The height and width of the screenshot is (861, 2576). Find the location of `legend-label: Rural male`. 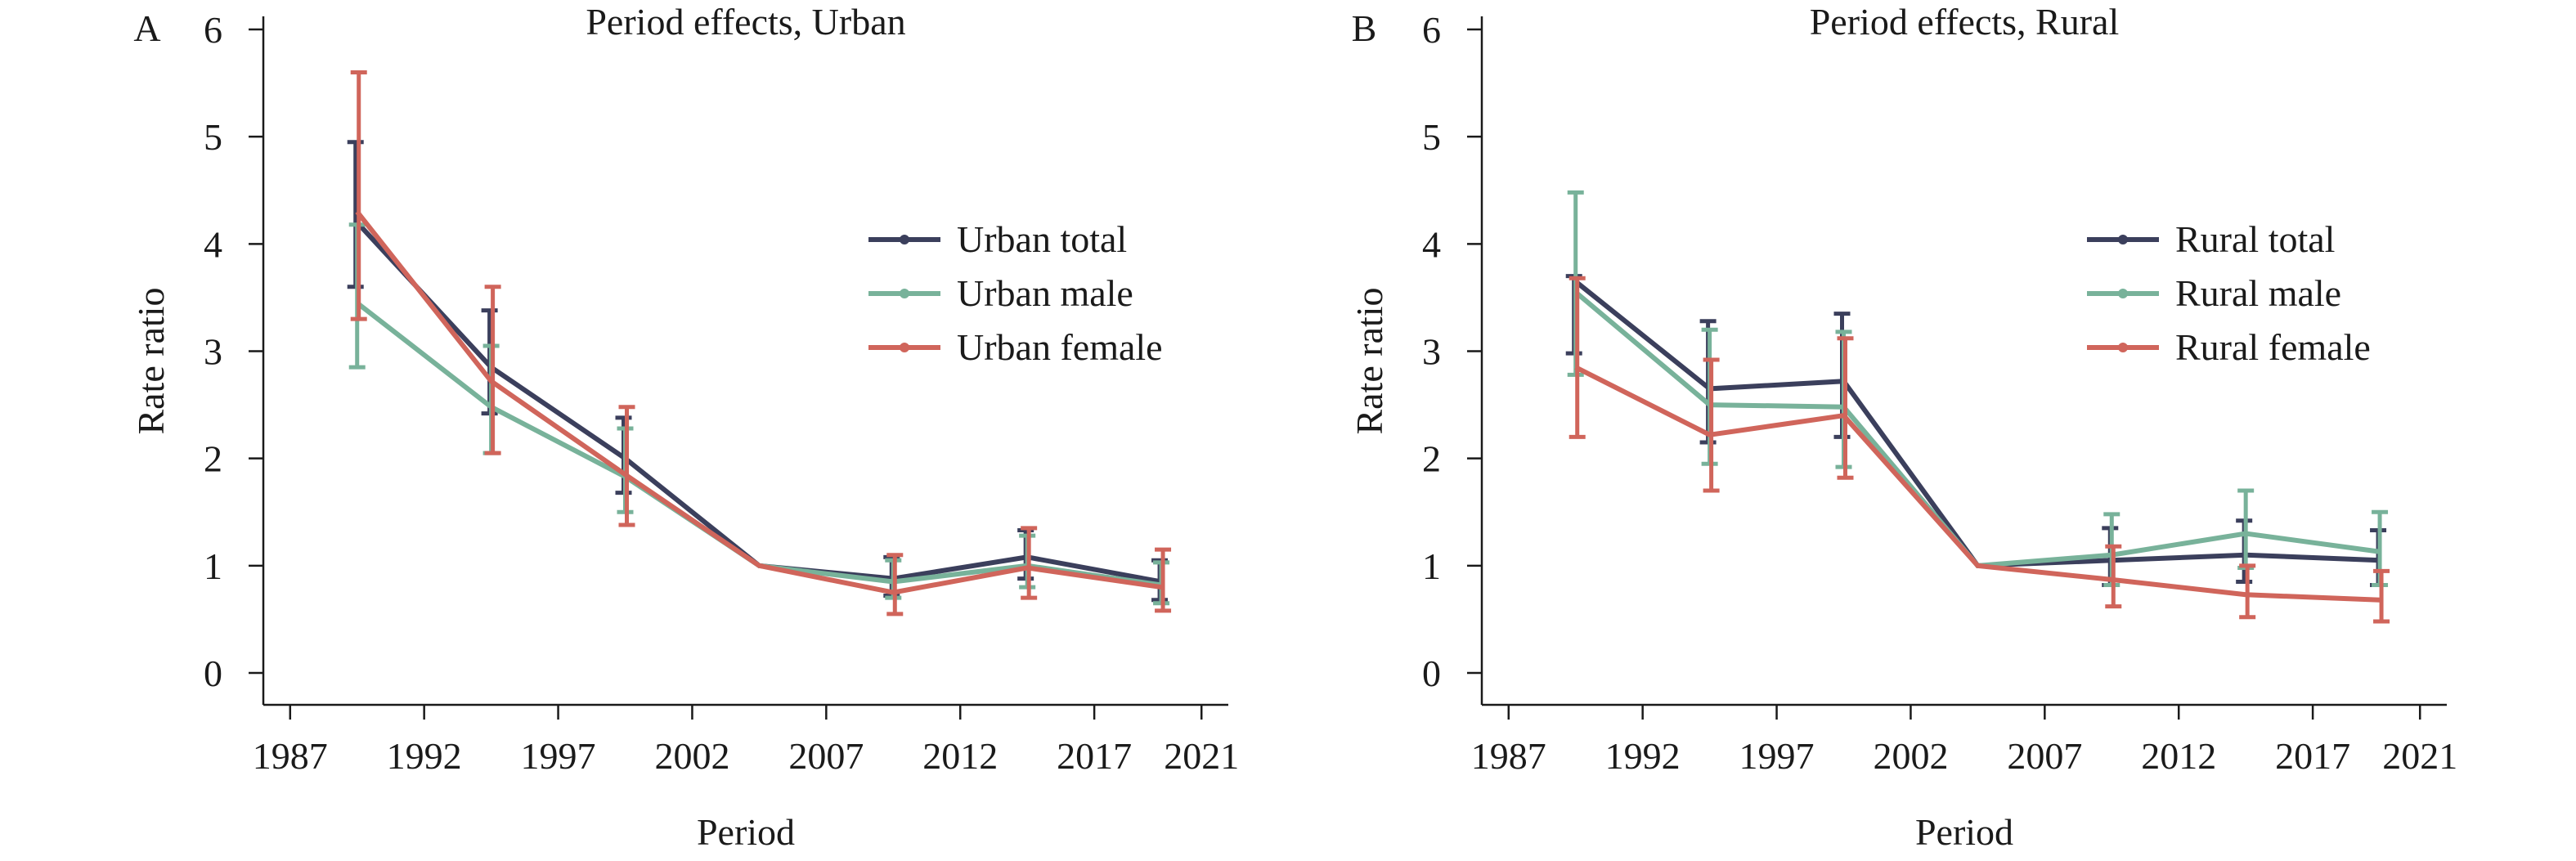

legend-label: Rural male is located at coordinates (2258, 293).